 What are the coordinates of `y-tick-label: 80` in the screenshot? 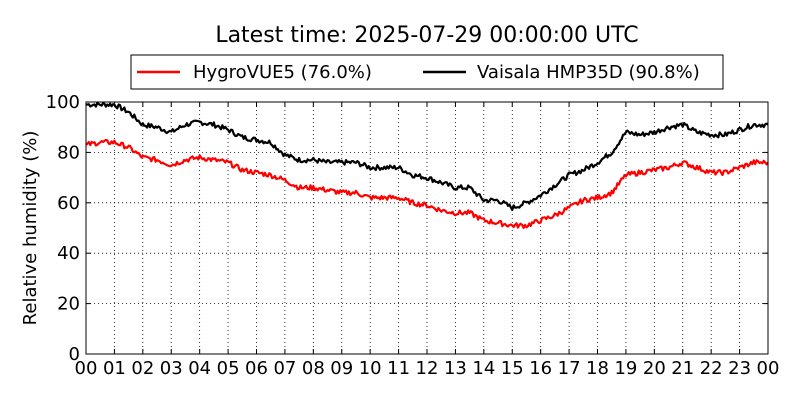 It's located at (68, 152).